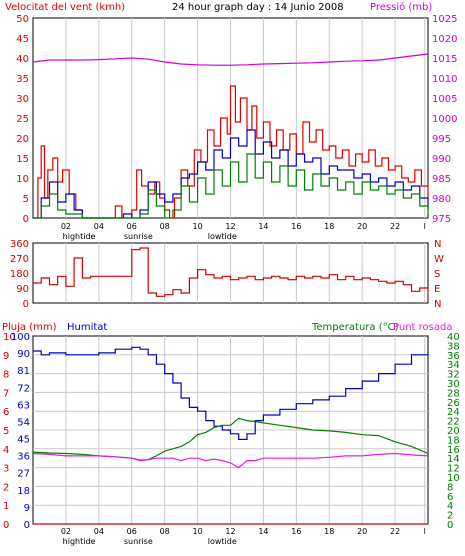  Describe the element at coordinates (22, 79) in the screenshot. I see `wind-y-tick-7: 35` at that location.